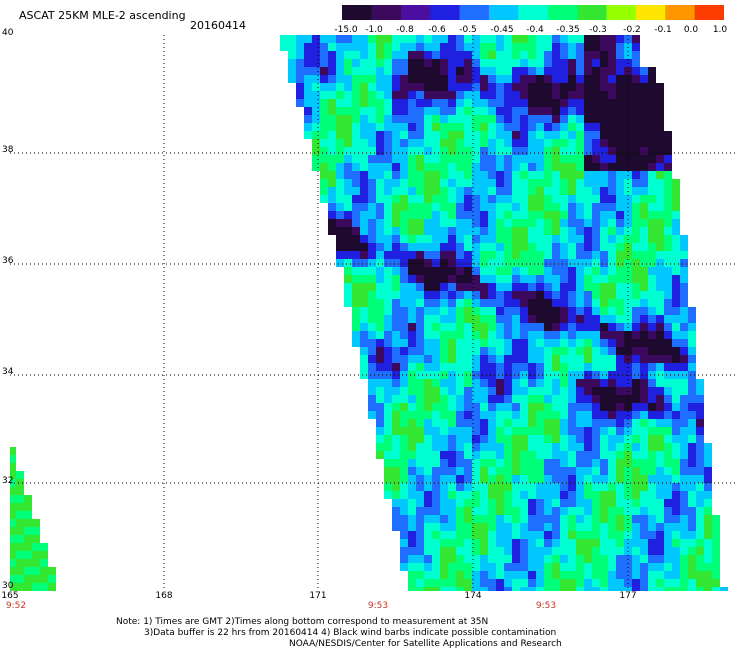 This screenshot has width=740, height=650. Describe the element at coordinates (628, 596) in the screenshot. I see `lon-label: 177` at that location.